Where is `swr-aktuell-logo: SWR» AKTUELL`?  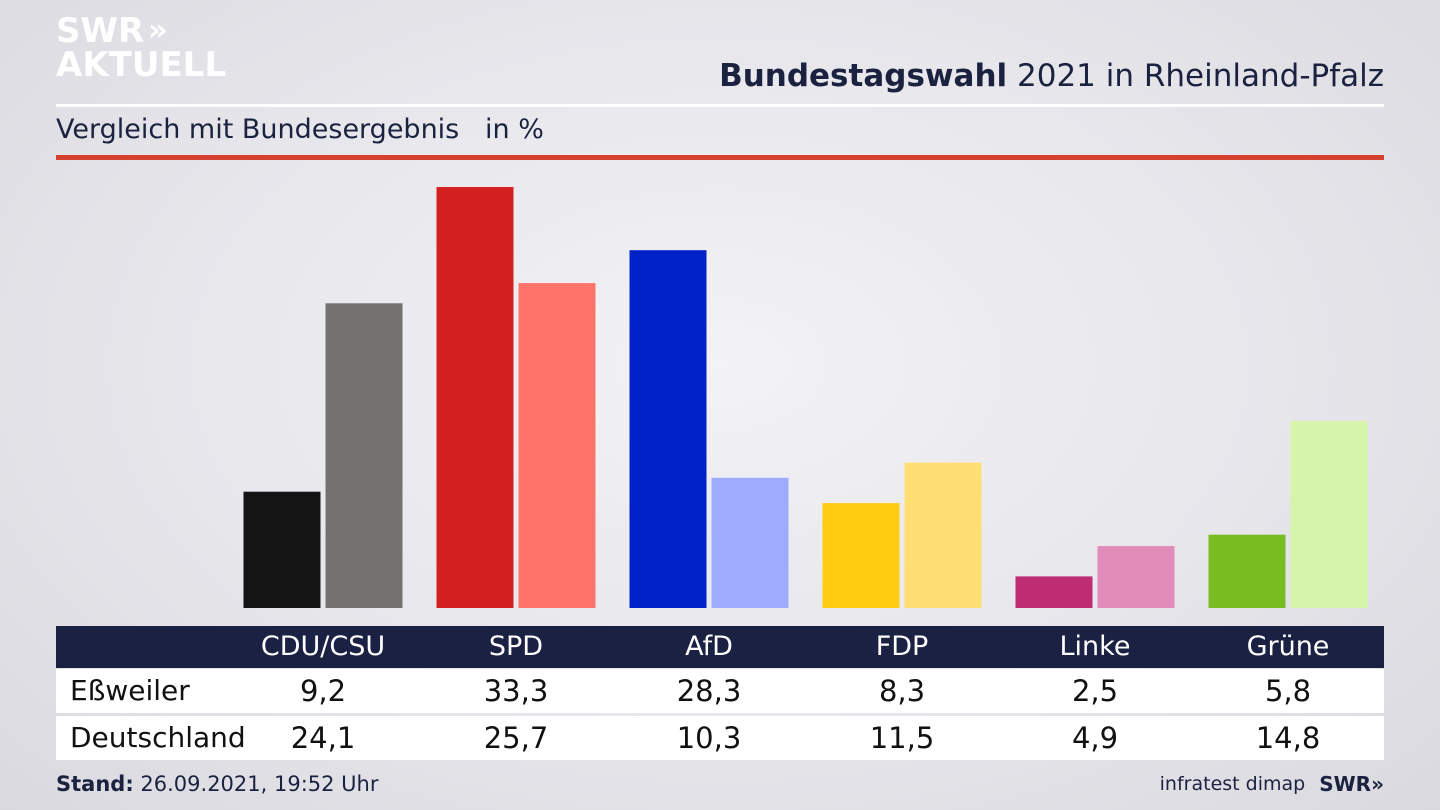 swr-aktuell-logo: SWR» AKTUELL is located at coordinates (141, 48).